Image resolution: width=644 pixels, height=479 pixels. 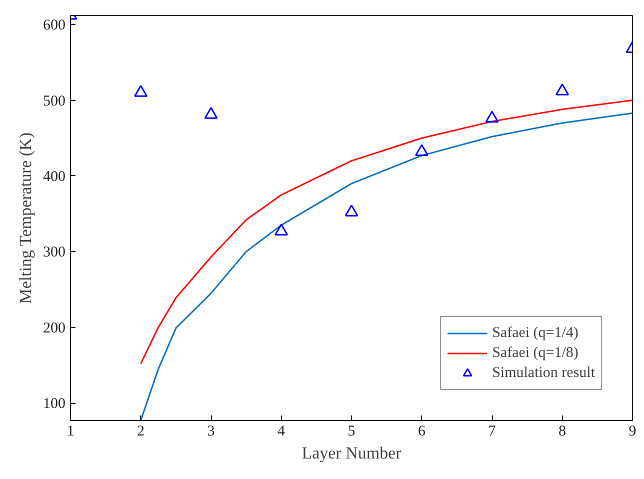 I want to click on x-tick-label: 6, so click(x=422, y=432).